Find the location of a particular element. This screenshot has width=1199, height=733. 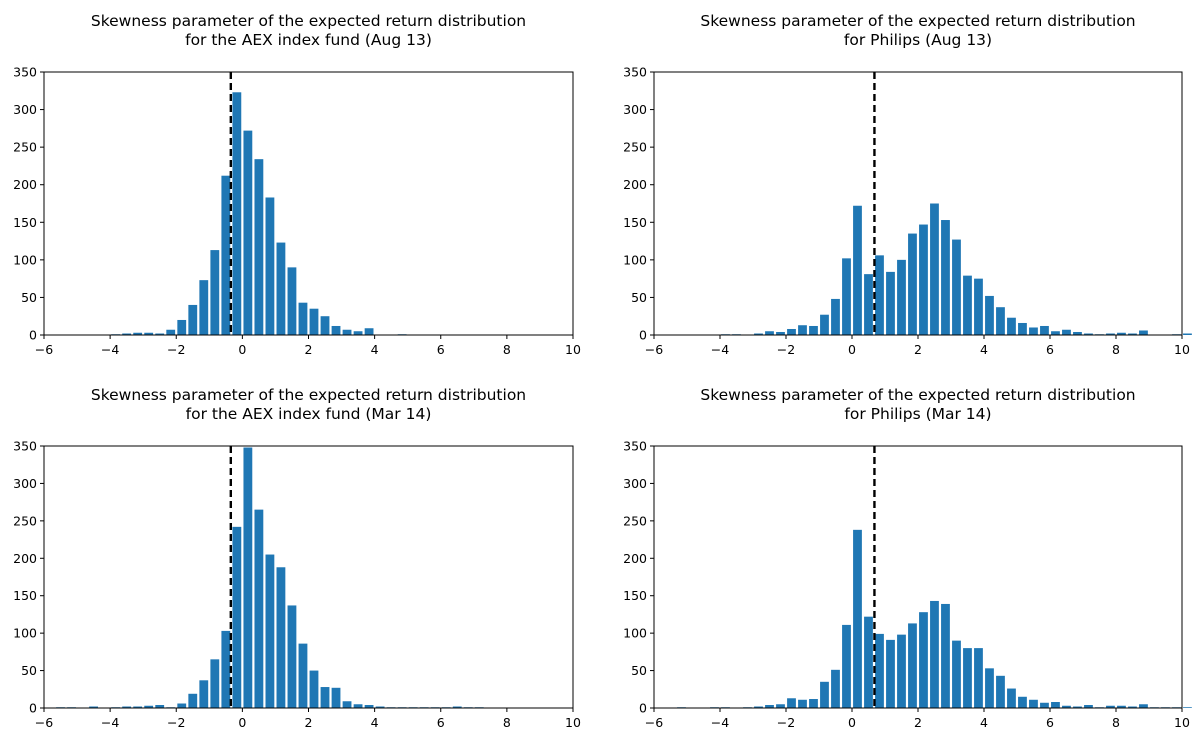

chart-title-line: for the AEX index fund (Aug 13) is located at coordinates (308, 40).